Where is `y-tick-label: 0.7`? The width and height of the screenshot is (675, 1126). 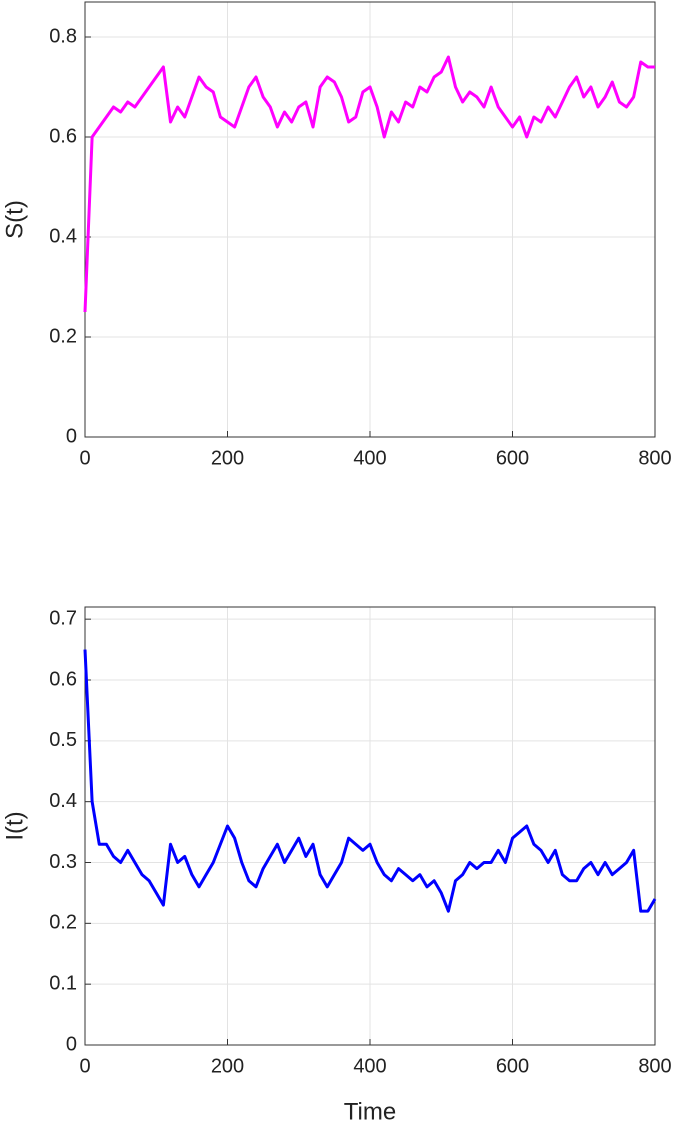 y-tick-label: 0.7 is located at coordinates (63, 618).